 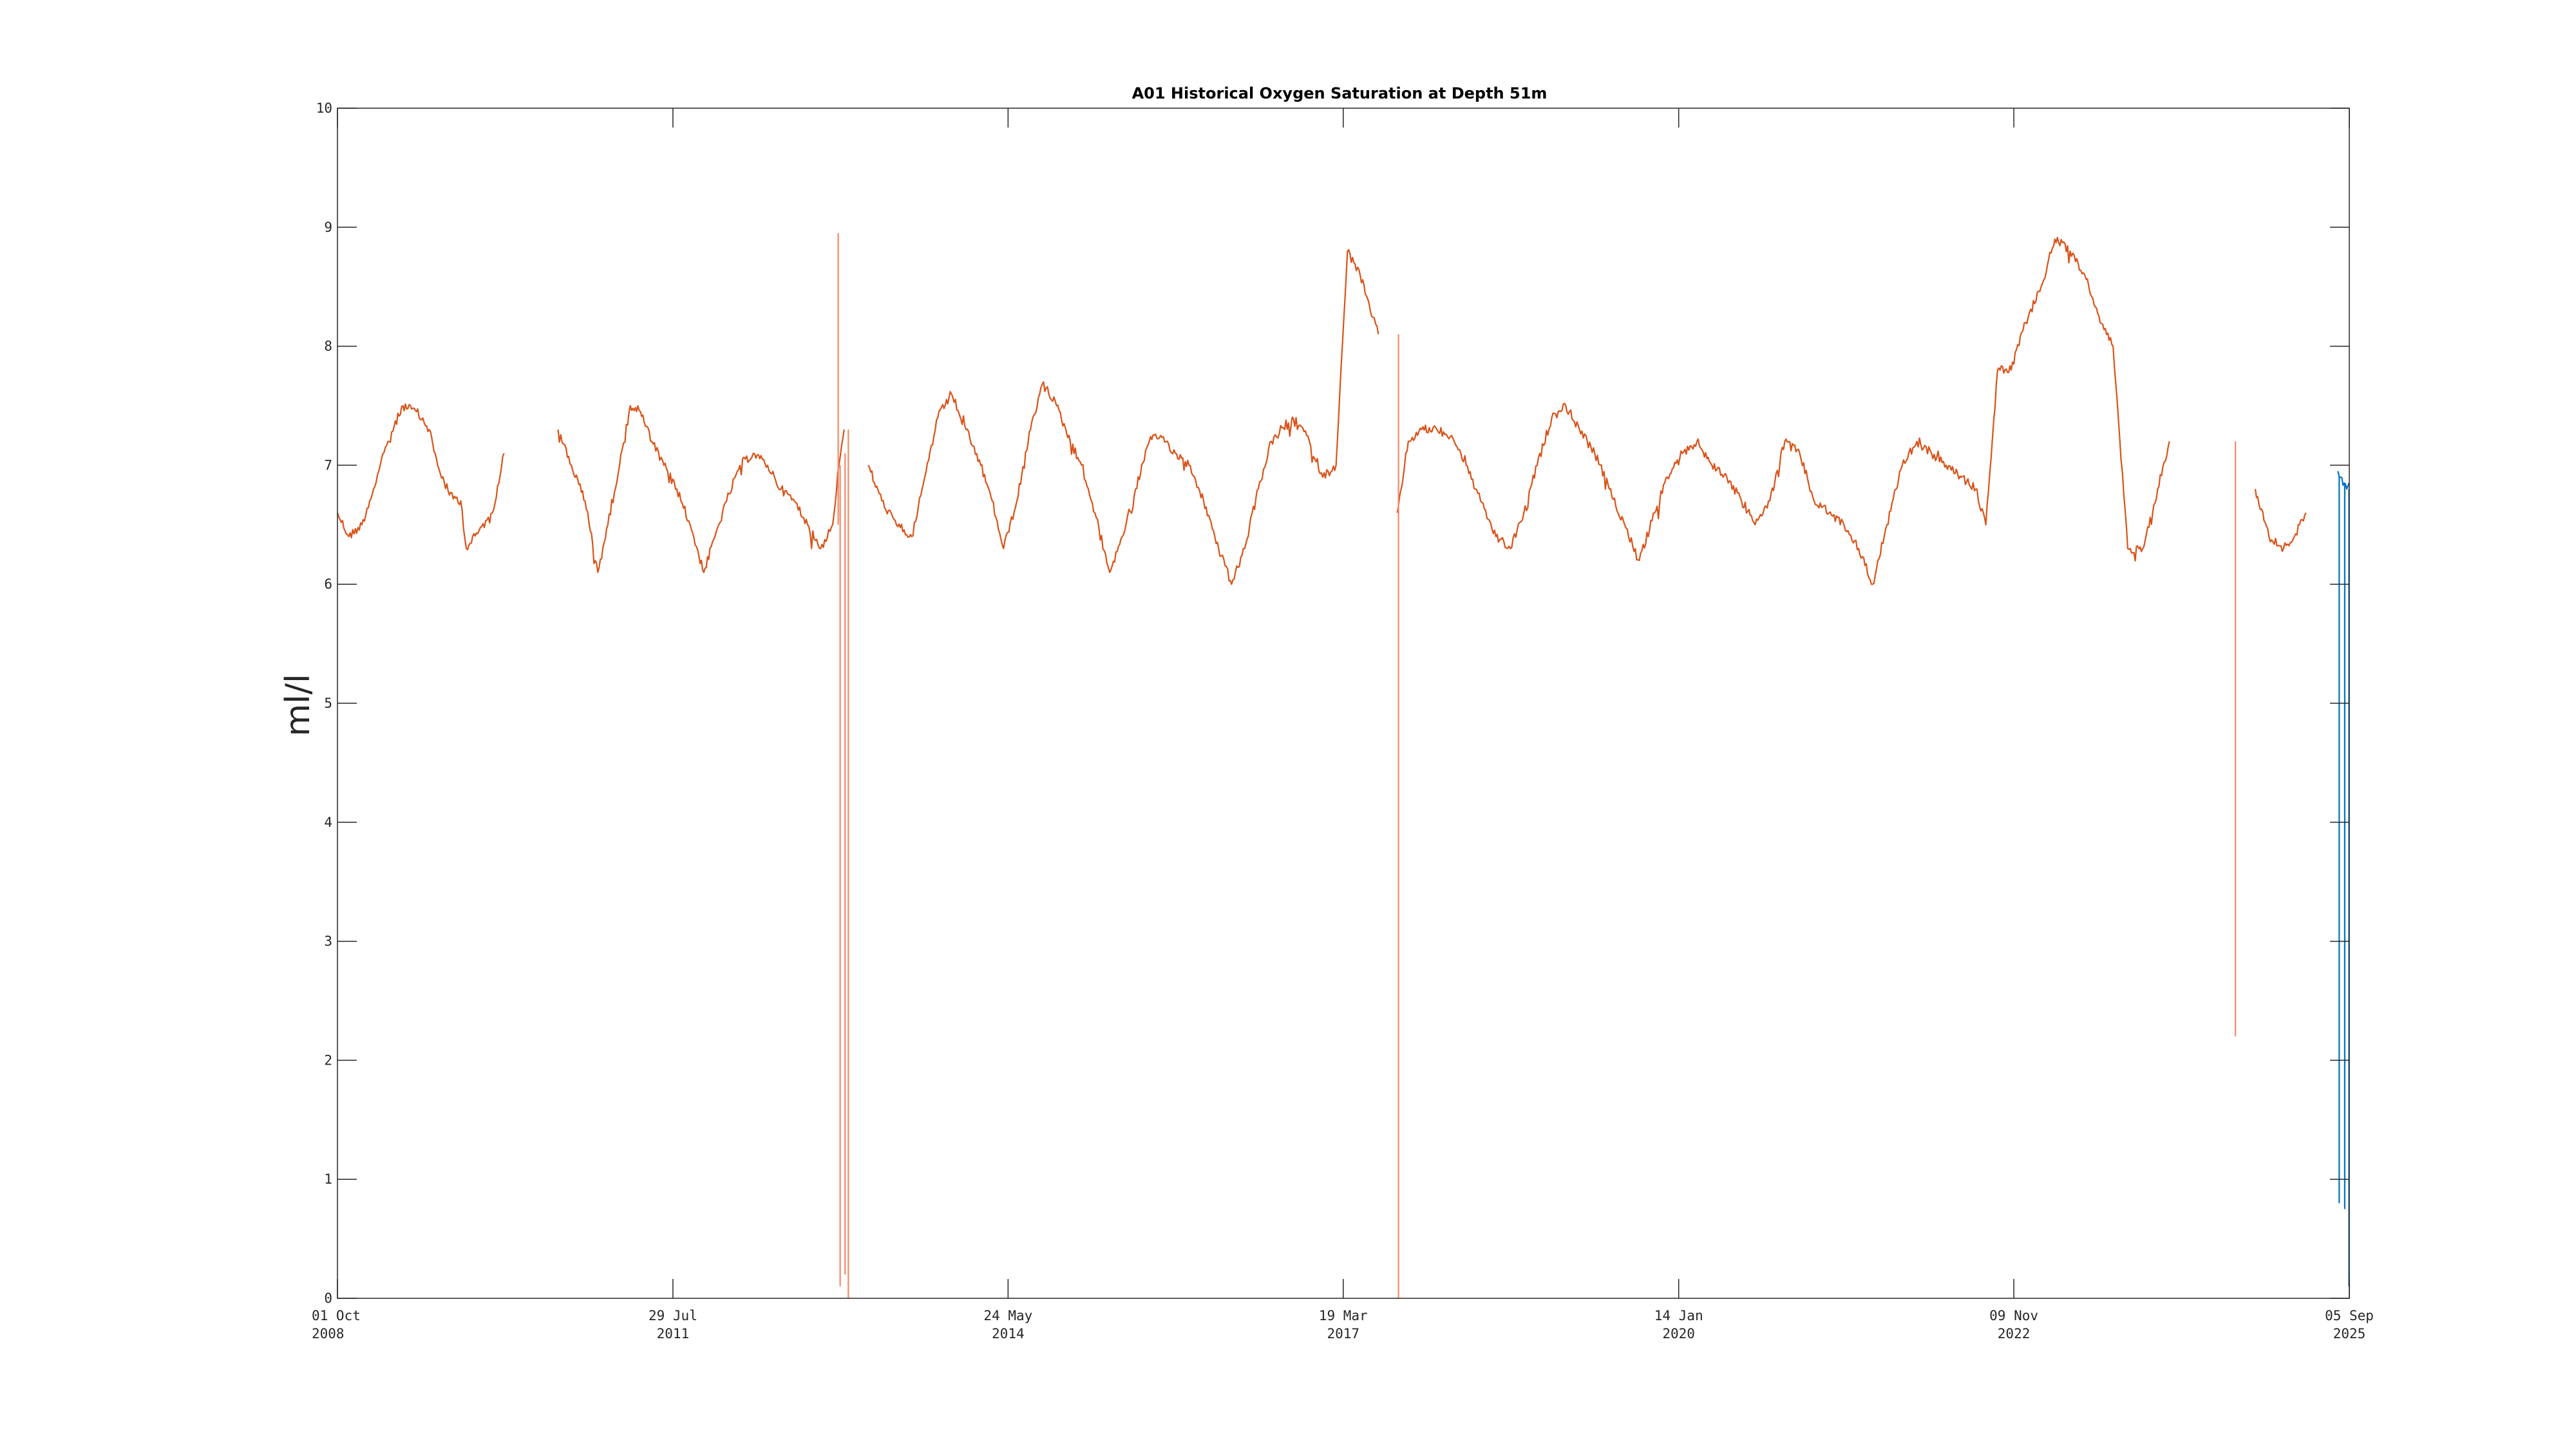 I want to click on x-tick-label-3-line2: 2017, so click(x=1343, y=1333).